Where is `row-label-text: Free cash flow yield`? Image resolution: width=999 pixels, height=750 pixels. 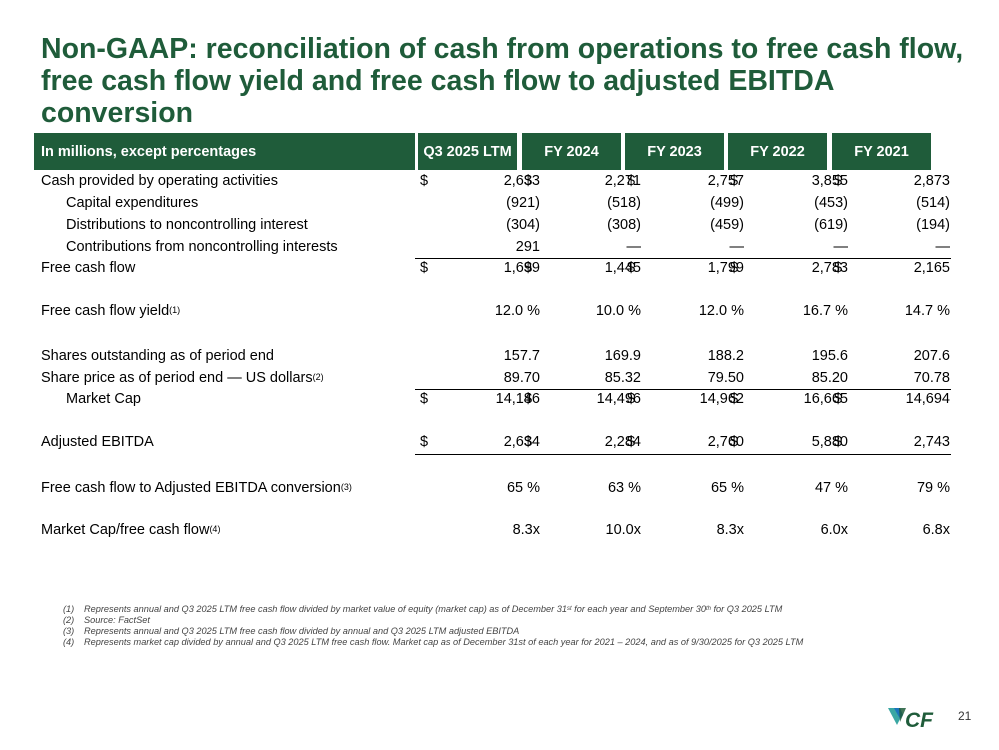
row-label-text: Free cash flow yield is located at coordinates (105, 311).